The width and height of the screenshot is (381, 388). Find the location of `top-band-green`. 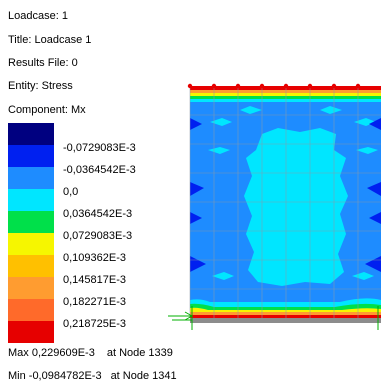

top-band-green is located at coordinates (285, 97).